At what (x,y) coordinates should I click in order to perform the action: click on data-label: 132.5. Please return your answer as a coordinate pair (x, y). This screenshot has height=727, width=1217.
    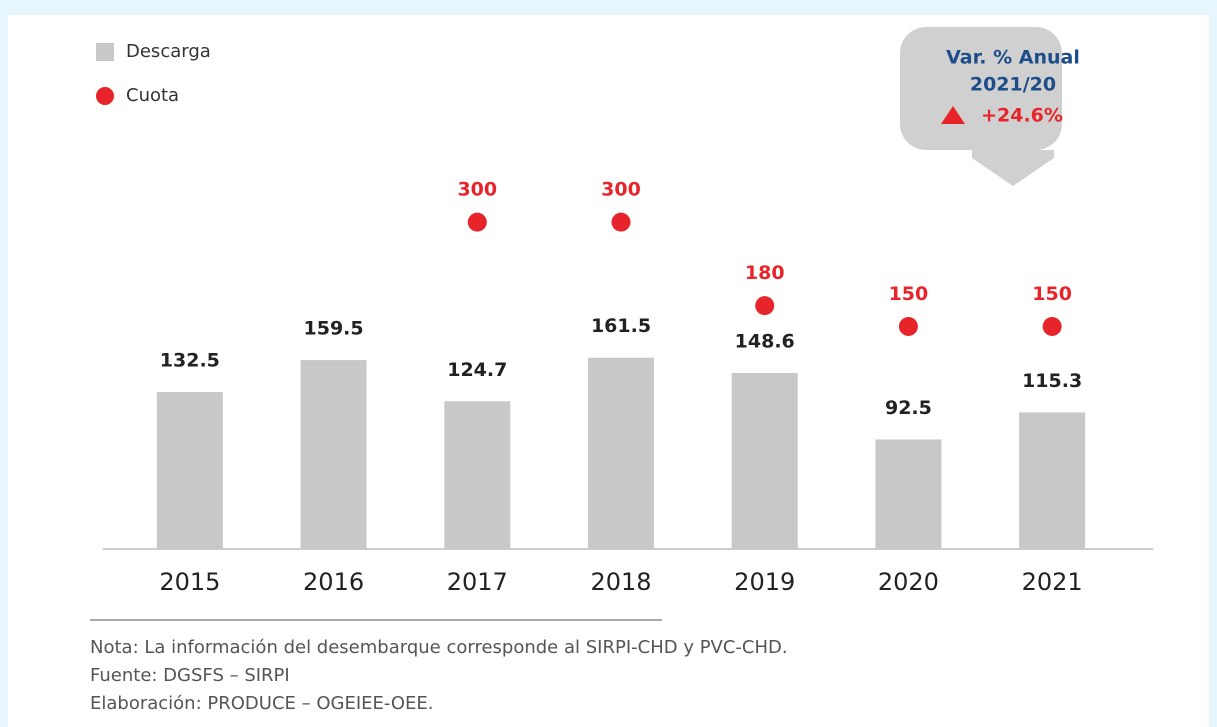
    Looking at the image, I should click on (190, 361).